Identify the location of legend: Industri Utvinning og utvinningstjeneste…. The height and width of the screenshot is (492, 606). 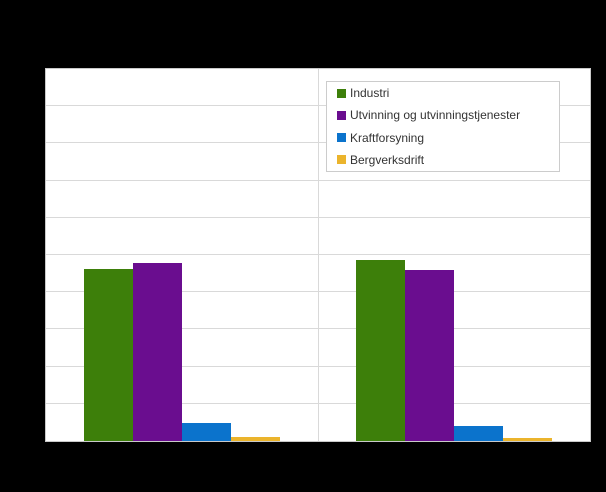
(443, 126).